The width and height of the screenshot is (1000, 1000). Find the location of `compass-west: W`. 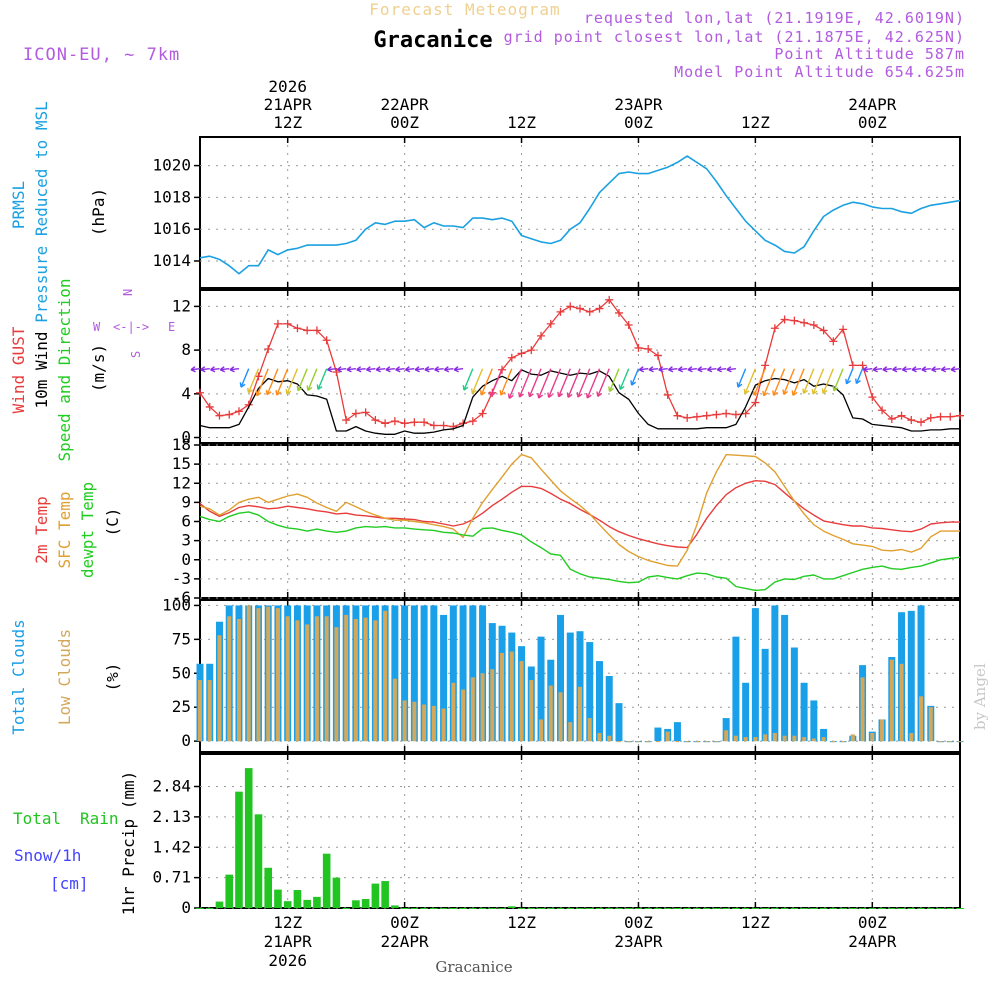

compass-west: W is located at coordinates (97, 327).